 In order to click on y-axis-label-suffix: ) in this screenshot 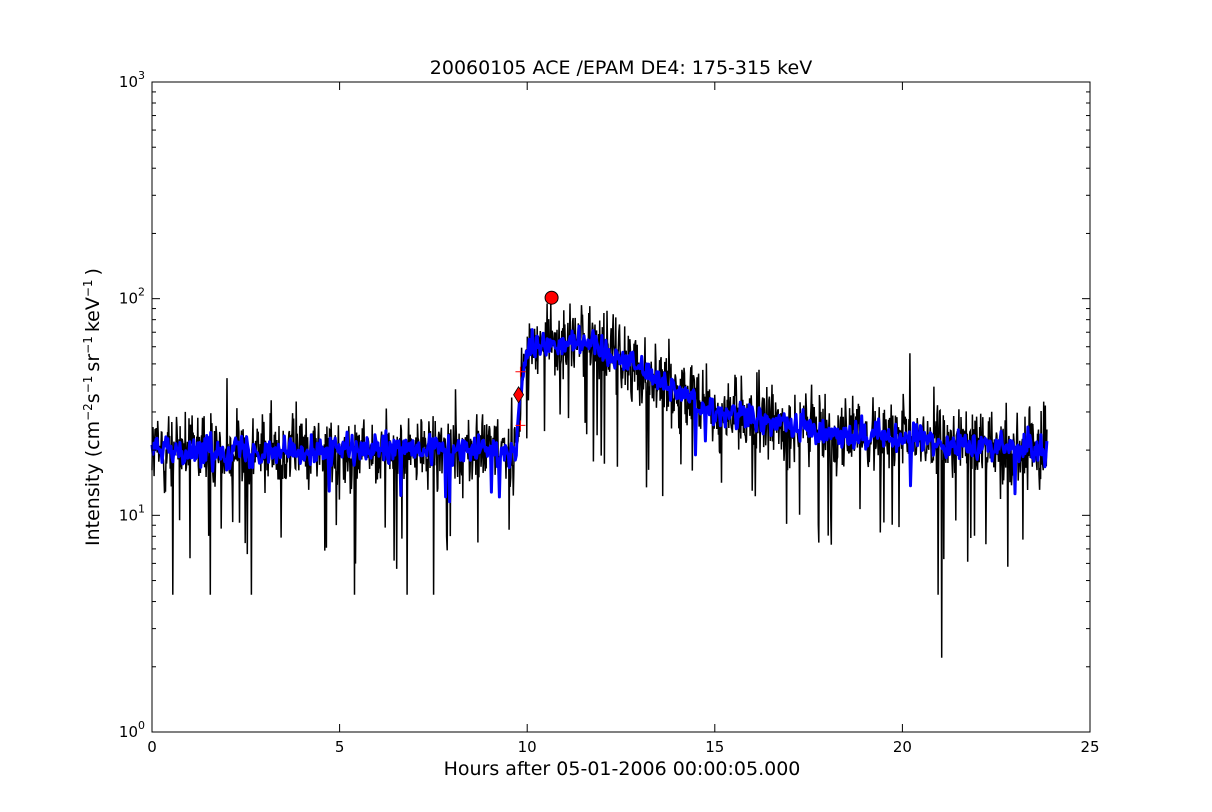, I will do `click(93, 271)`.